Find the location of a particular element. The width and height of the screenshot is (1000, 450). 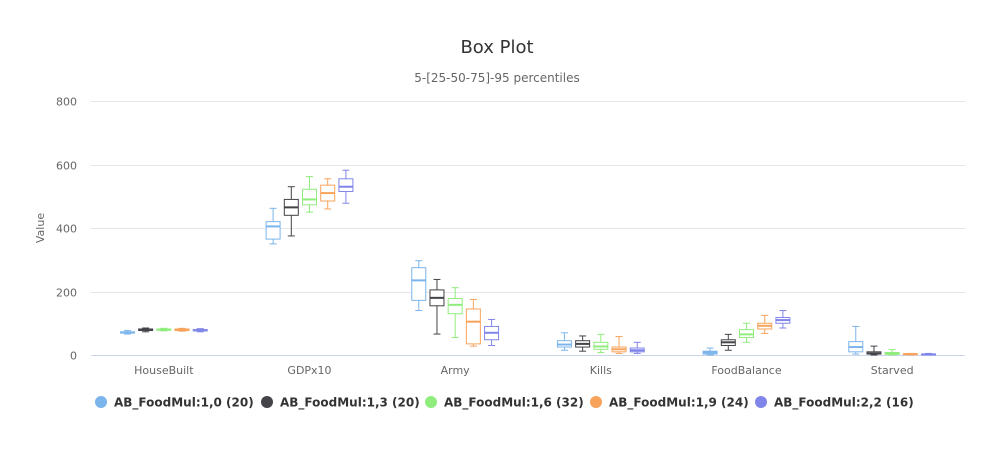

x-tick-label: HouseBuilt is located at coordinates (164, 370).